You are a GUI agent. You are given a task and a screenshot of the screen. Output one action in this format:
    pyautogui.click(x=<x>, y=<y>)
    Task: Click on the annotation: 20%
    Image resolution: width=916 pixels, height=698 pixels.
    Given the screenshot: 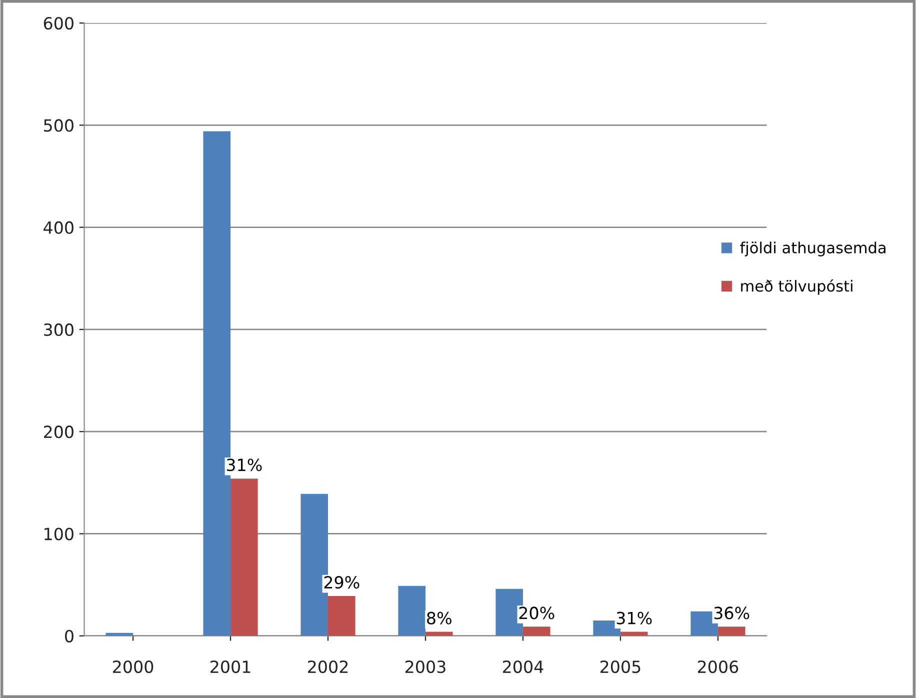 What is the action you would take?
    pyautogui.click(x=536, y=613)
    